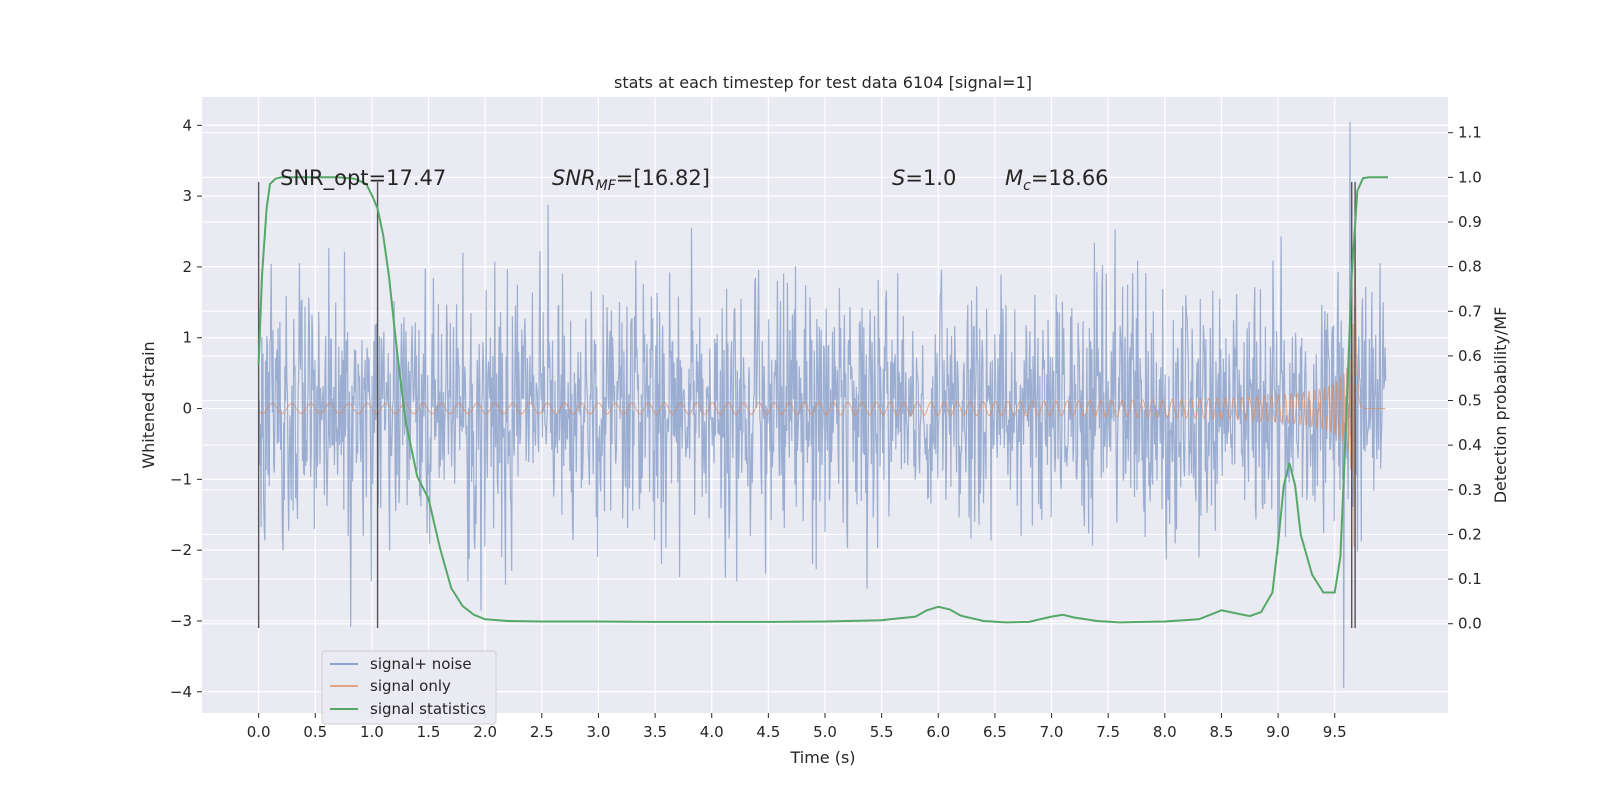 The height and width of the screenshot is (800, 1600). Describe the element at coordinates (181, 550) in the screenshot. I see `y-left-tick-label: −2` at that location.